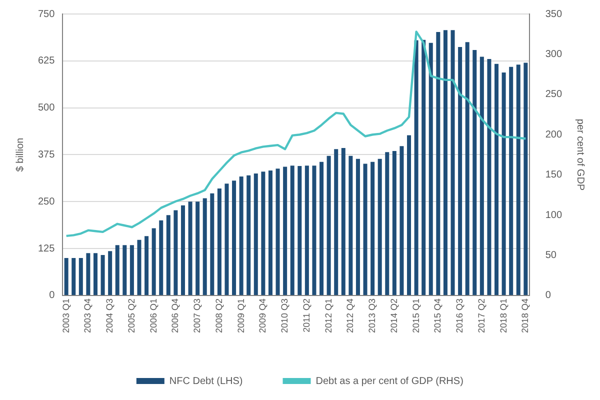 Image resolution: width=600 pixels, height=400 pixels. What do you see at coordinates (437, 316) in the screenshot?
I see `x-tick-label: 2015 Q4` at bounding box center [437, 316].